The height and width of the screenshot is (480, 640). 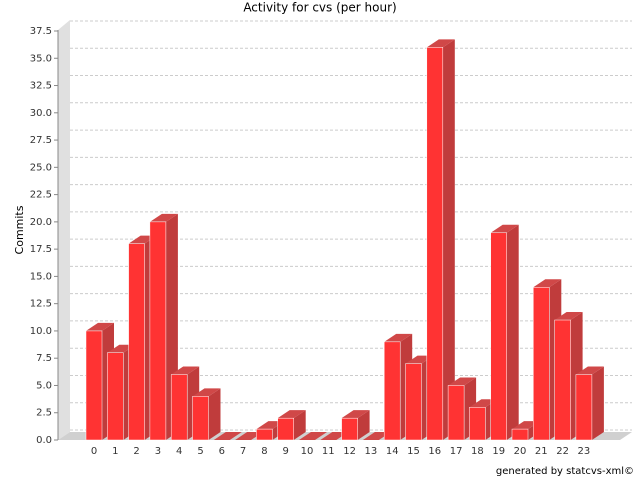 What do you see at coordinates (328, 451) in the screenshot?
I see `x-tick-label: 11` at bounding box center [328, 451].